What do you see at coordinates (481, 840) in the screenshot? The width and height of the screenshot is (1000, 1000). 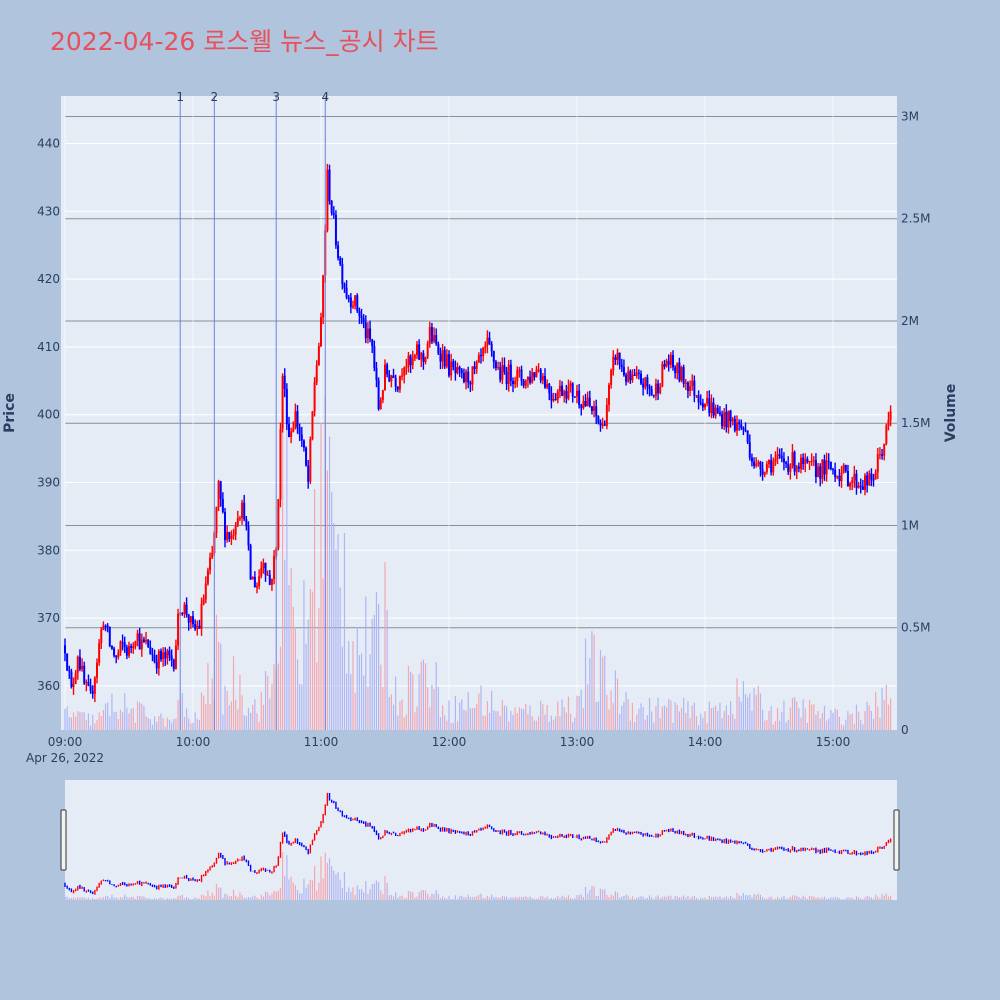 I see `range-slider` at bounding box center [481, 840].